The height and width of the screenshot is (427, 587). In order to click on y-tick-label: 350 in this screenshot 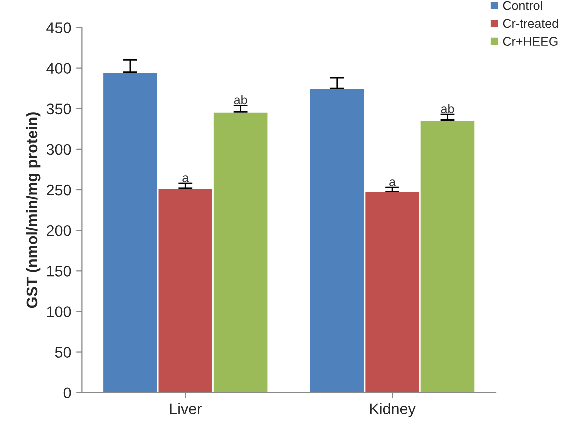, I will do `click(59, 109)`.